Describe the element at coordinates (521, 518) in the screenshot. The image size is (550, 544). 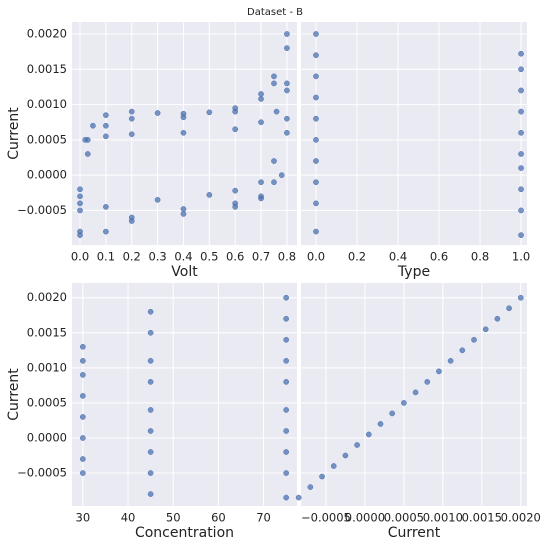
I see `x-tick-label: 0.0020` at that location.